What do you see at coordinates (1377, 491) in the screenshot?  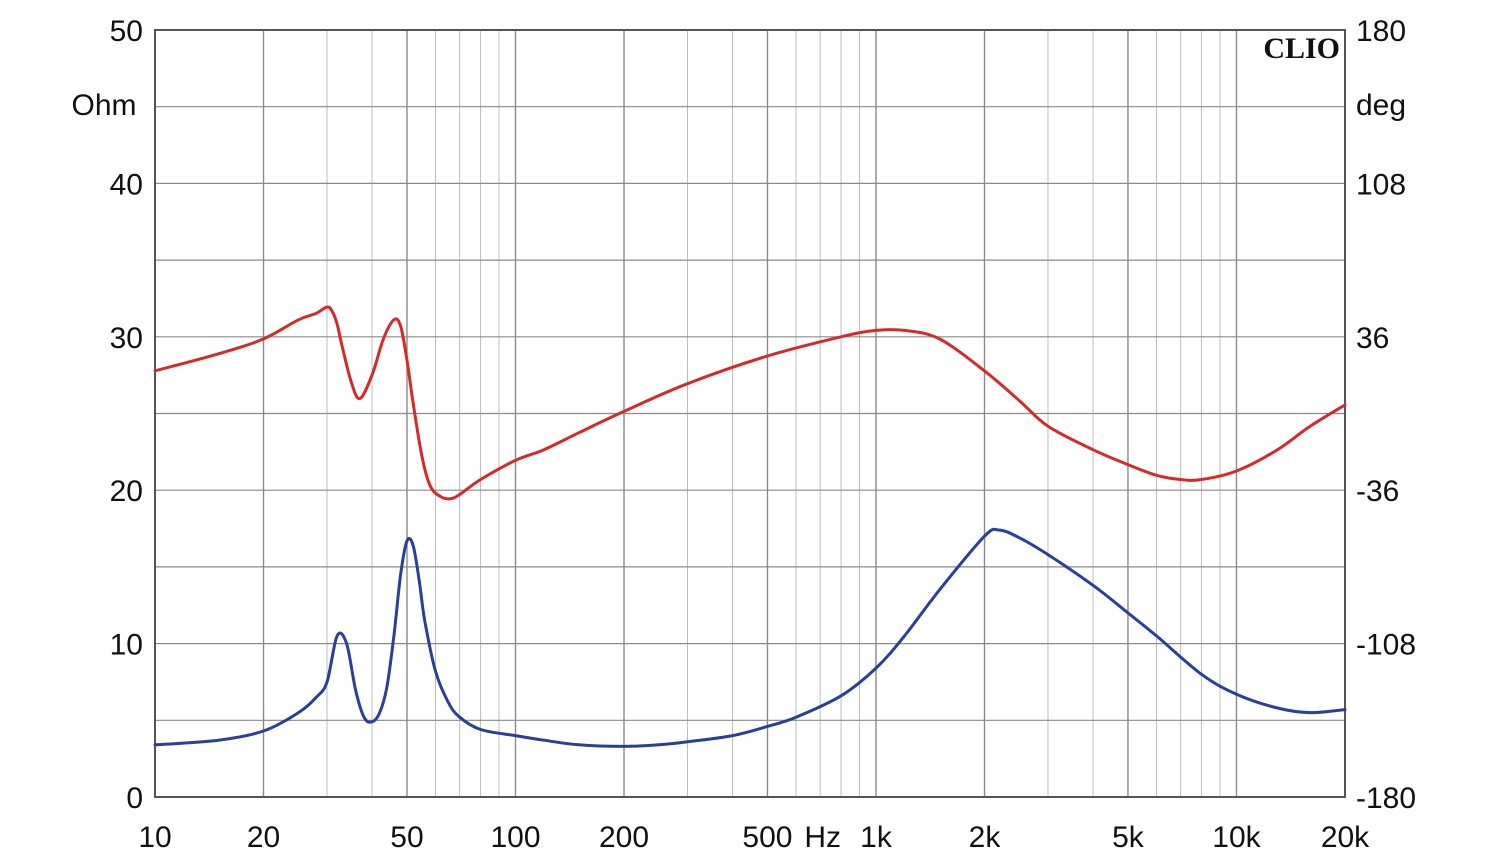 I see `right-y-tick-label: -36` at bounding box center [1377, 491].